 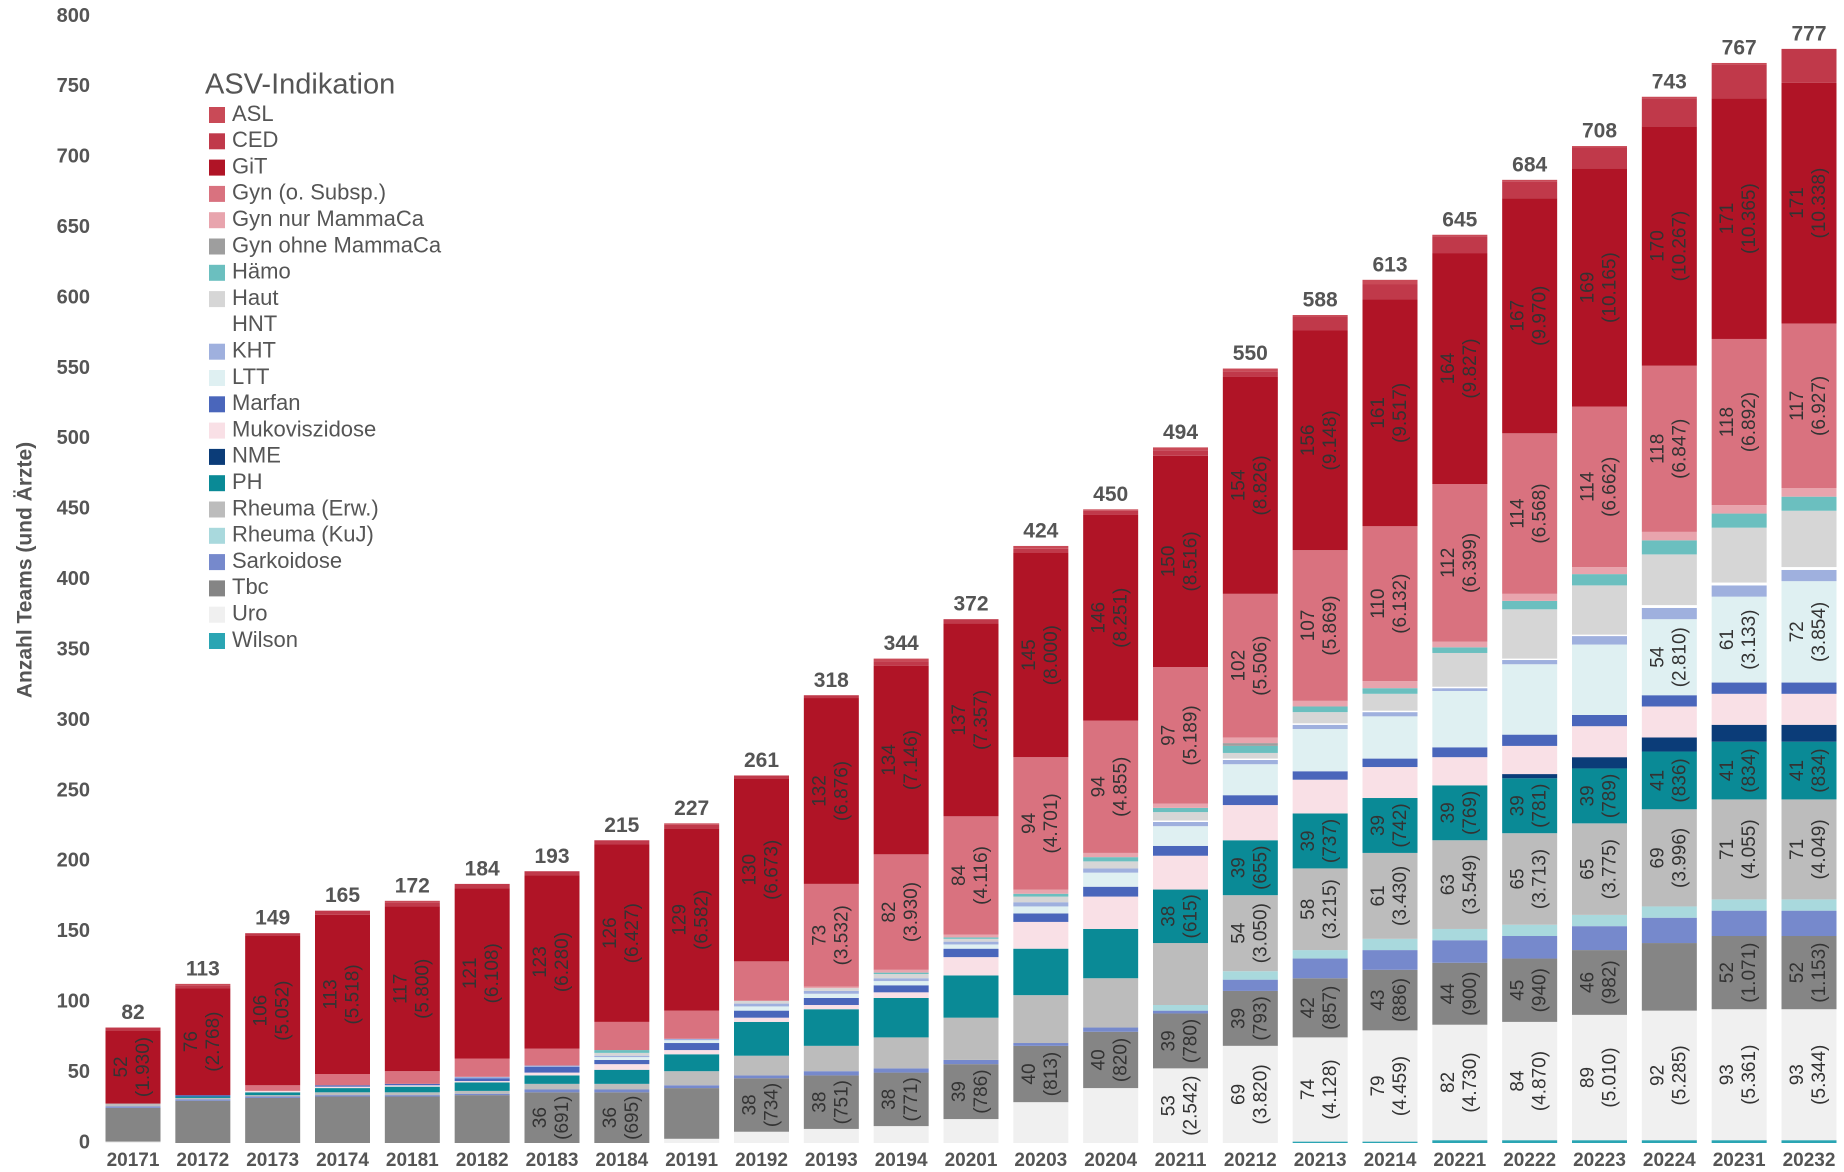 I want to click on data-label: 61(3.430), so click(x=1389, y=896).